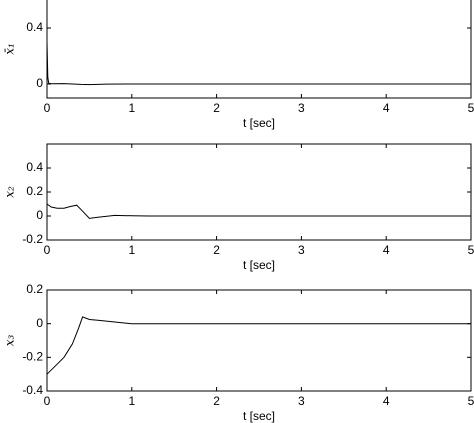  Describe the element at coordinates (32, 390) in the screenshot. I see `y-tick-label: -0.4` at that location.